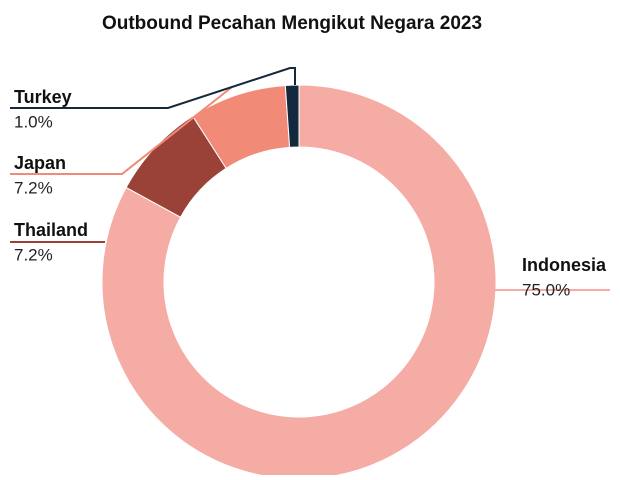  I want to click on slice-label: Indonesia, so click(564, 265).